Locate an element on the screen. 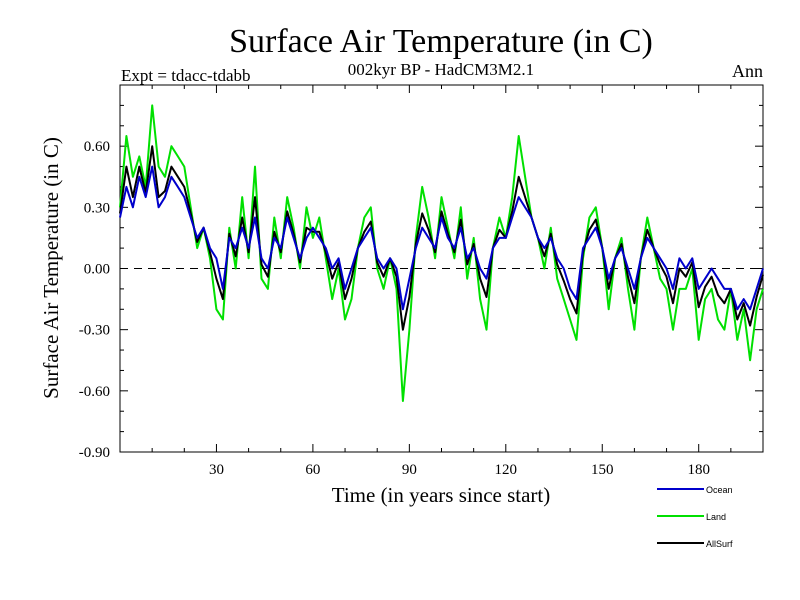 This screenshot has height=600, width=800. chart-title: Surface Air Temperature (in C) is located at coordinates (441, 41).